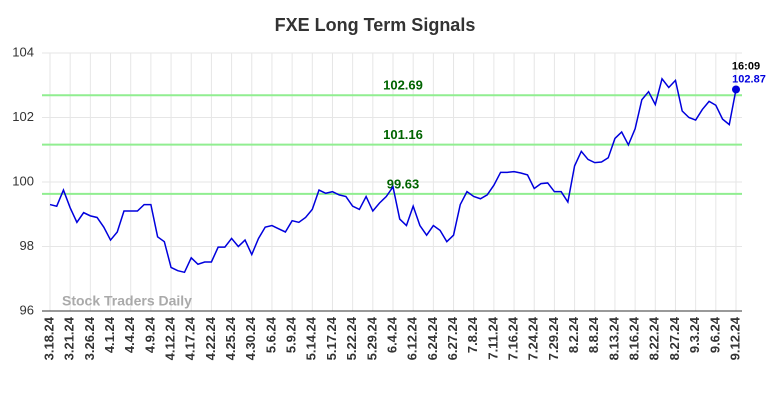 The height and width of the screenshot is (403, 784). What do you see at coordinates (533, 338) in the screenshot?
I see `x-tick-label: 7.24.24` at bounding box center [533, 338].